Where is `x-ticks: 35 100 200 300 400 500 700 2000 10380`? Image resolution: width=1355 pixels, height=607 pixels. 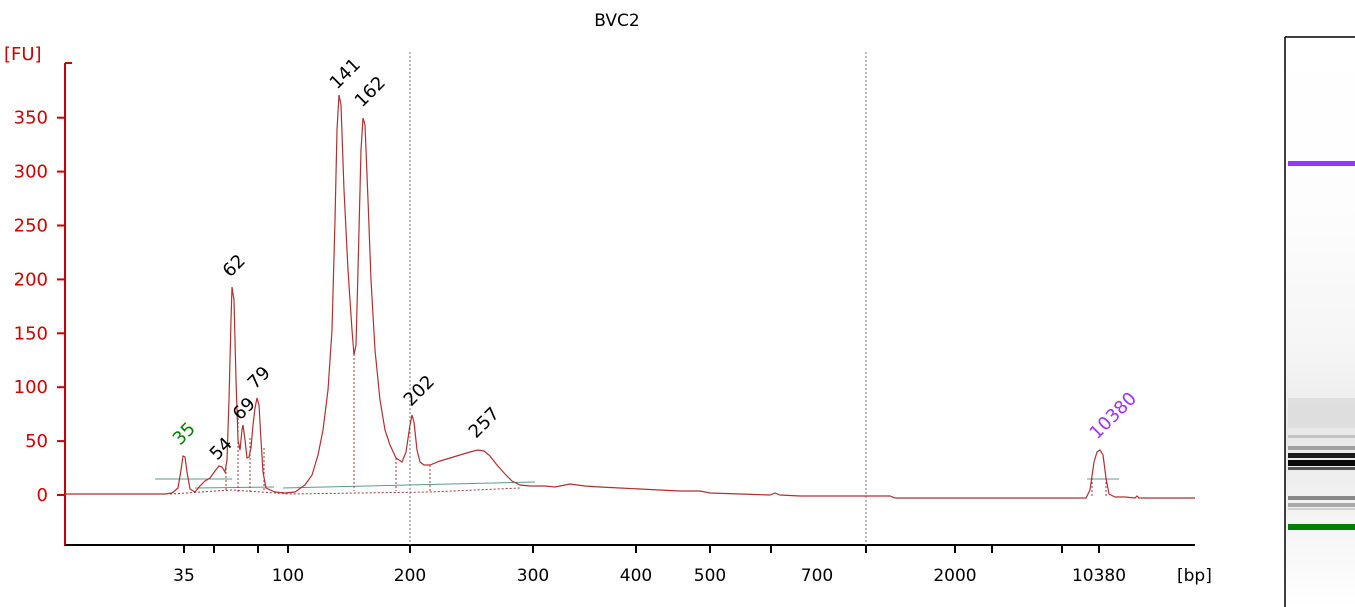 x-ticks: 35 100 200 300 400 500 700 2000 10380 is located at coordinates (649, 565).